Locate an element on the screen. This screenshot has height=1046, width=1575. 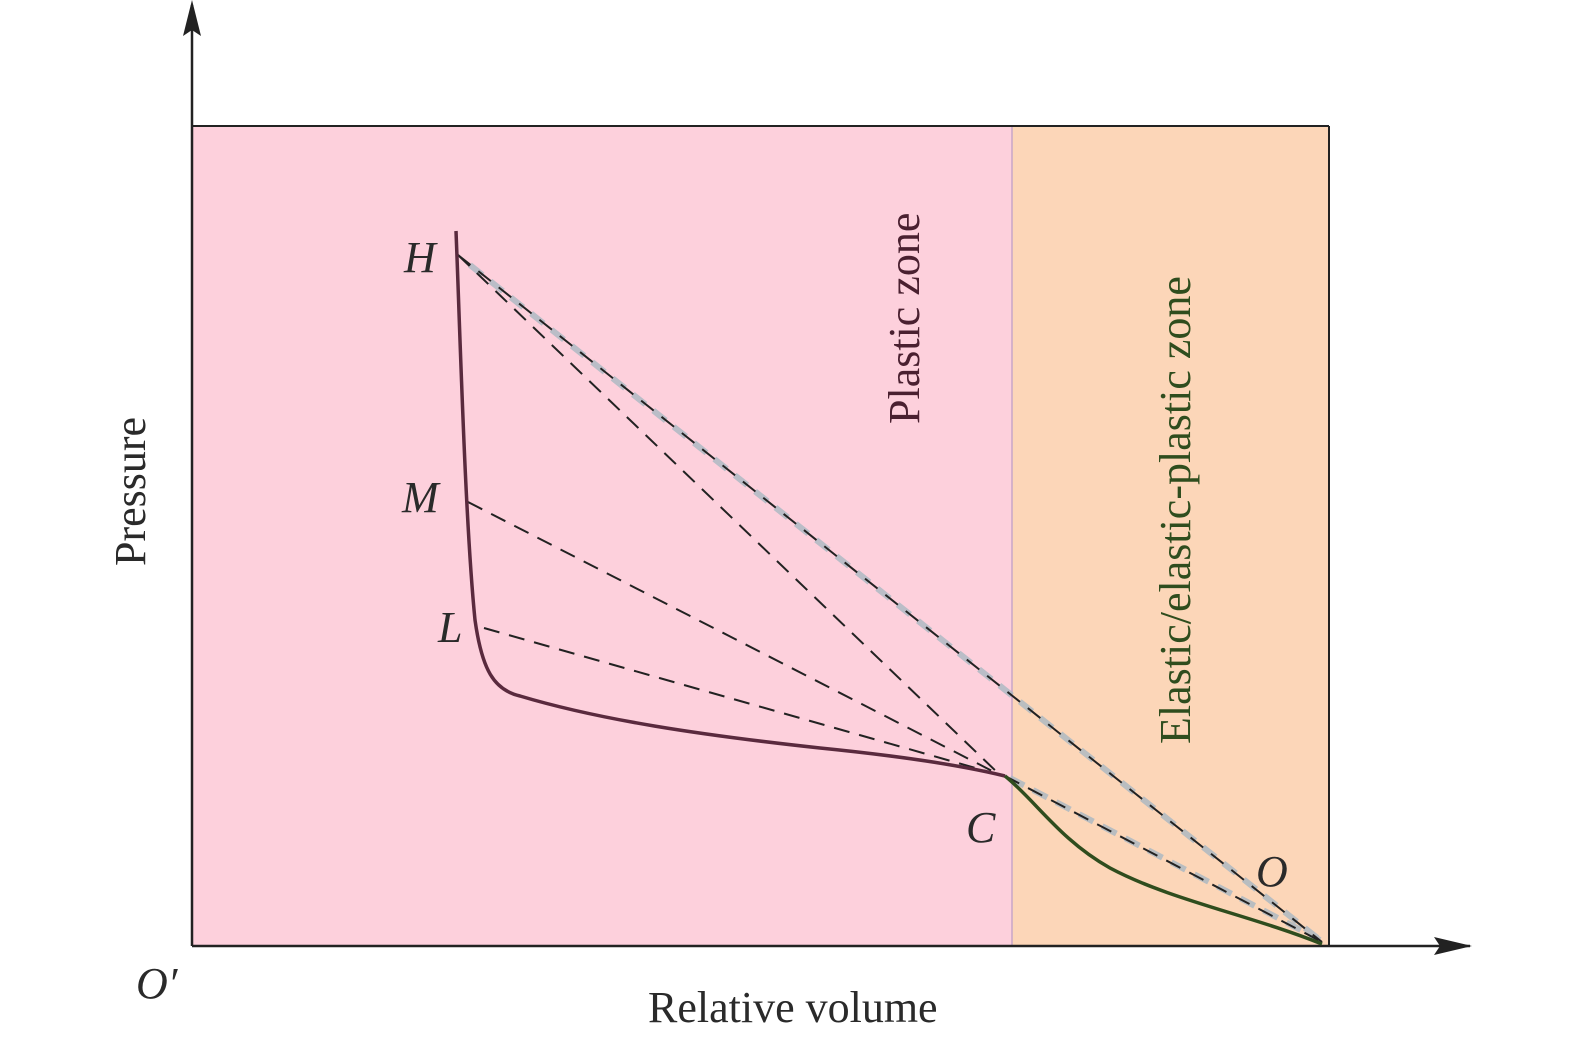
origin-label: O′ is located at coordinates (157, 983).